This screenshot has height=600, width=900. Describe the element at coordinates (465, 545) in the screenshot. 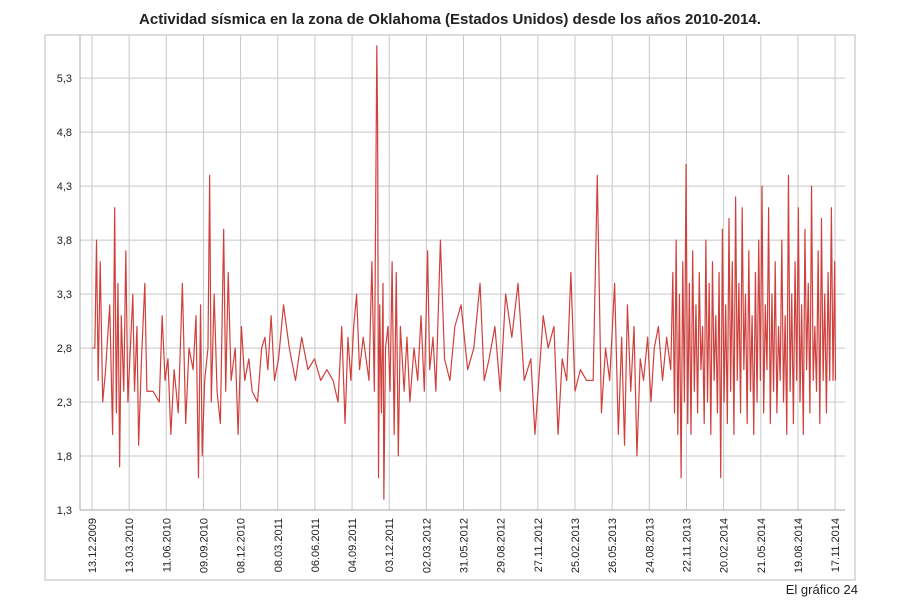

I see `x-tick-label: 31.05.2012` at that location.